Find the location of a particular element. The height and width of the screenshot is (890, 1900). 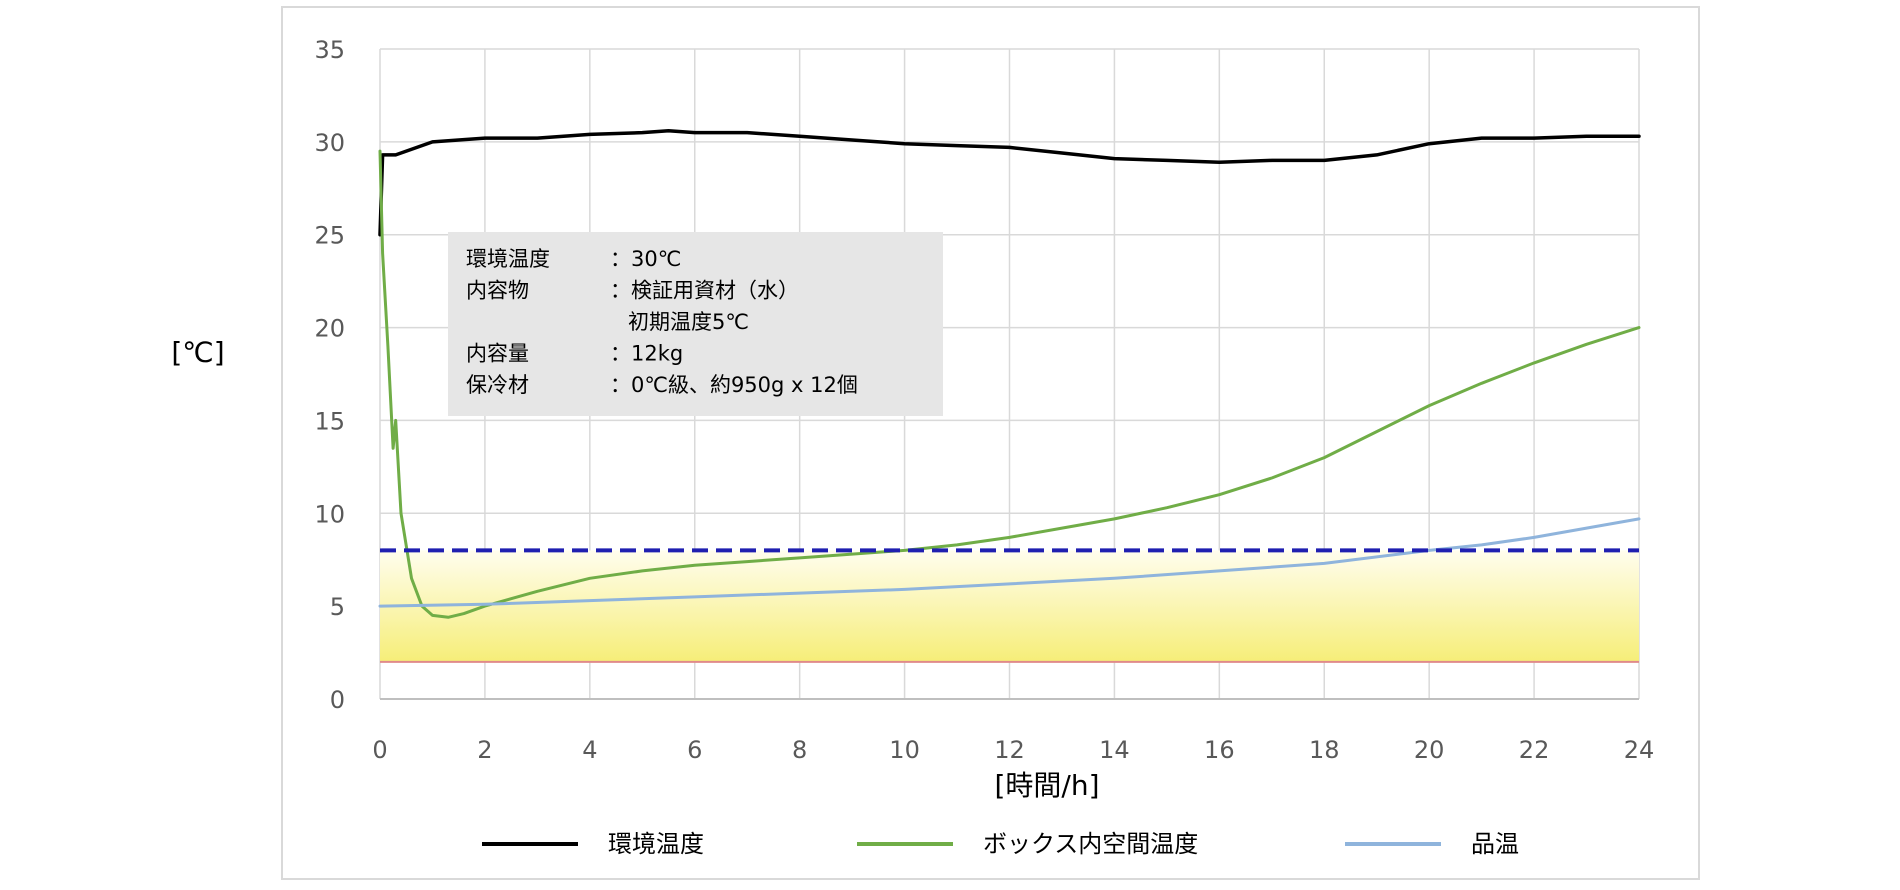

legend: 環境温度 ボックス内空間温度 品温 is located at coordinates (1000, 844).